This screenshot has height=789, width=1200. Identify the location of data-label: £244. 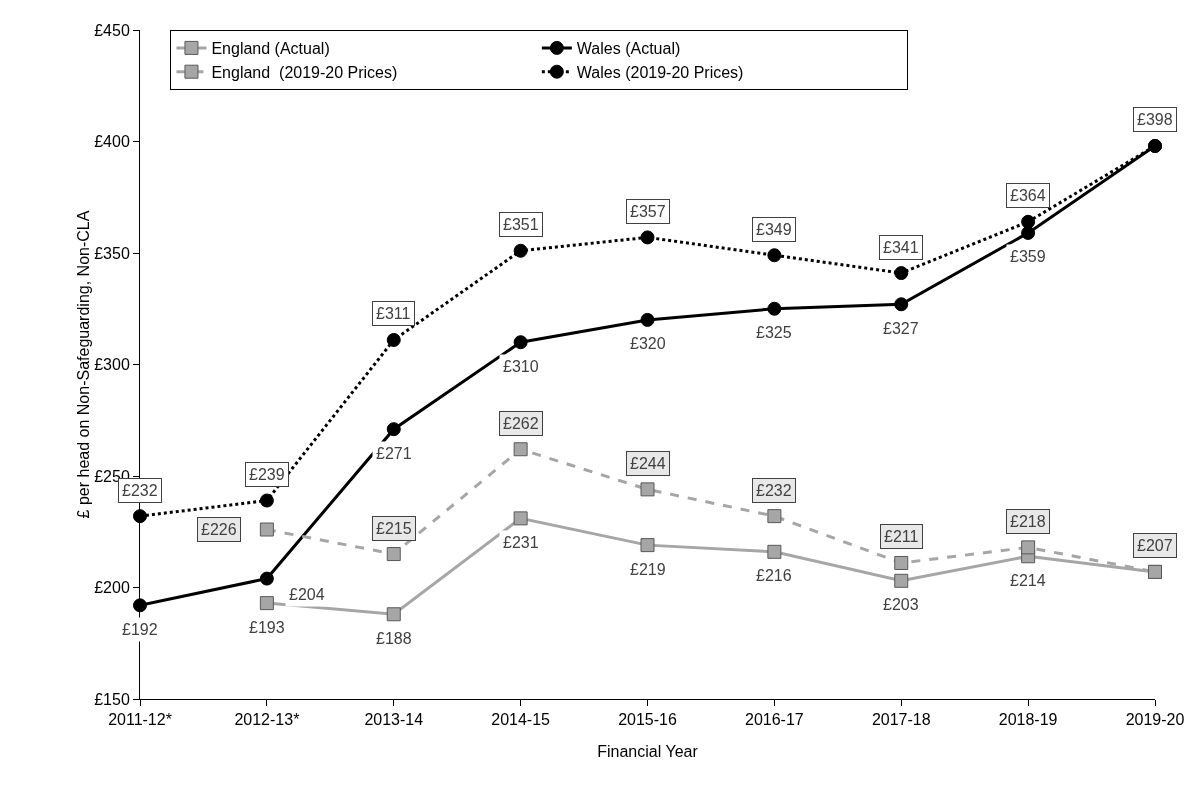
(648, 463).